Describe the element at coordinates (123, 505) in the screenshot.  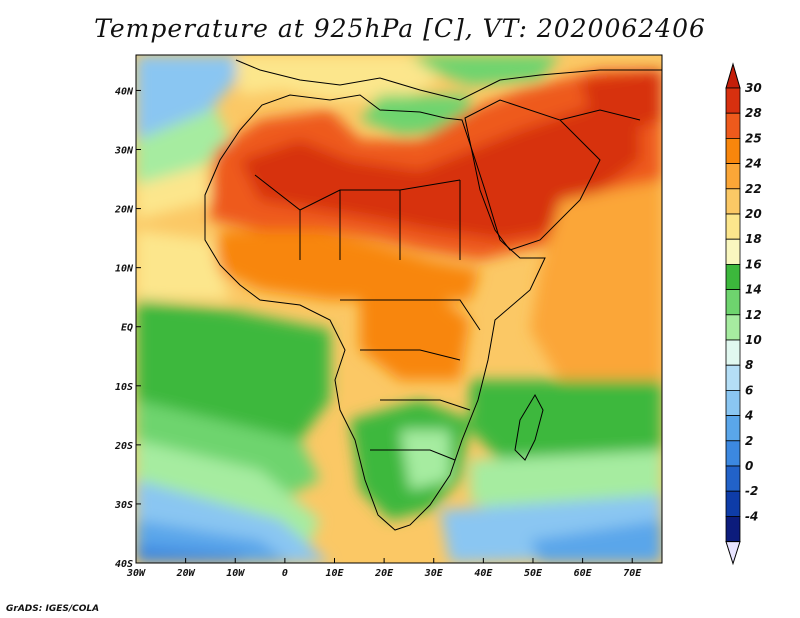
I see `y-tick-label: 30S` at that location.